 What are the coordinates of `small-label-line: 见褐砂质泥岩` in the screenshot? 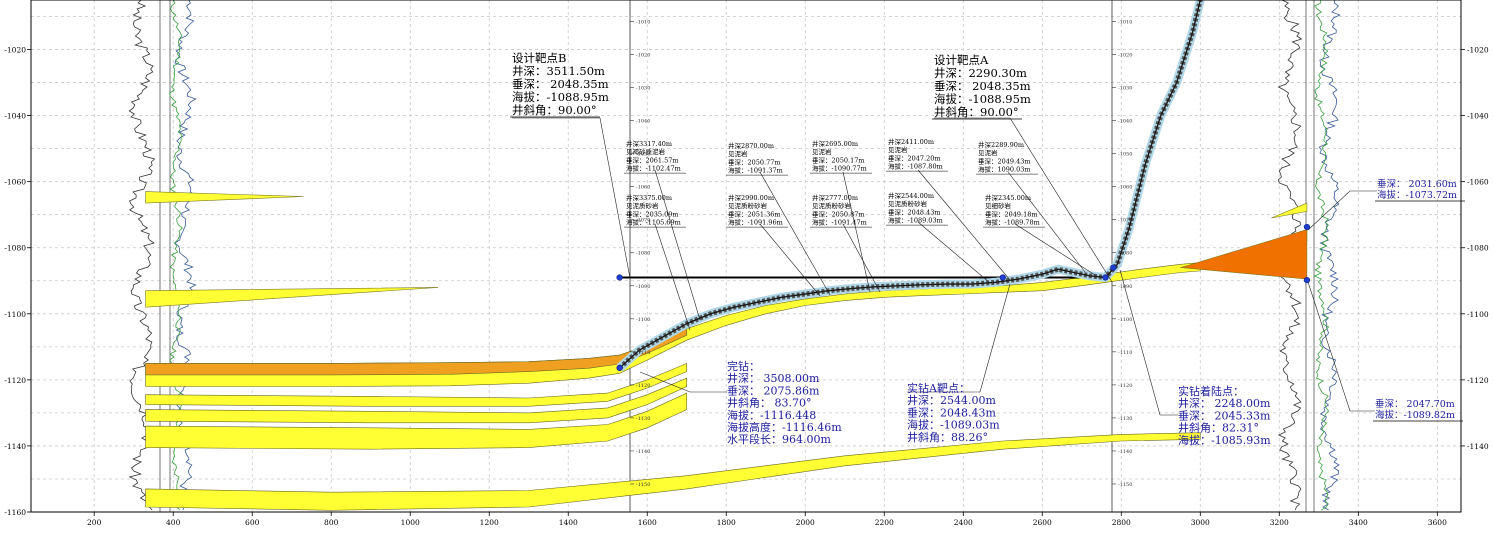 It's located at (646, 151).